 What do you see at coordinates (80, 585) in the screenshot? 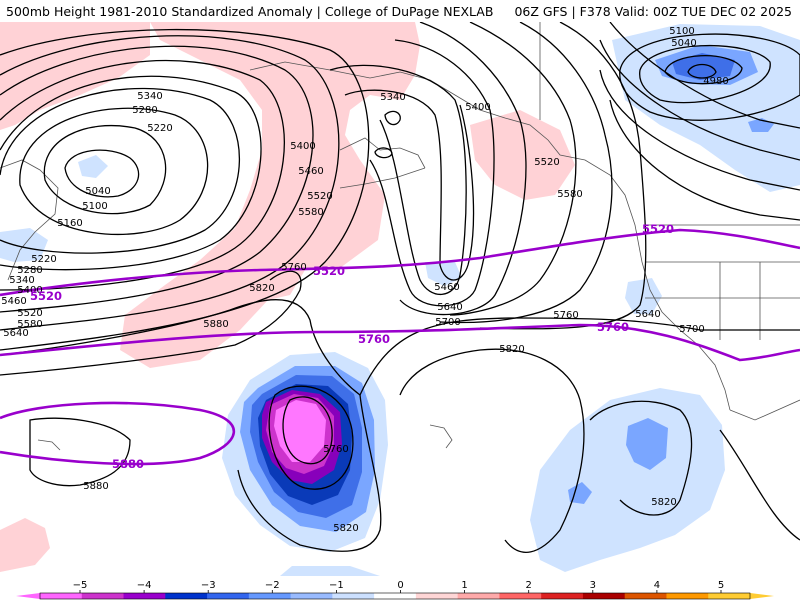
I see `legend-tick-label: −5` at bounding box center [80, 585].